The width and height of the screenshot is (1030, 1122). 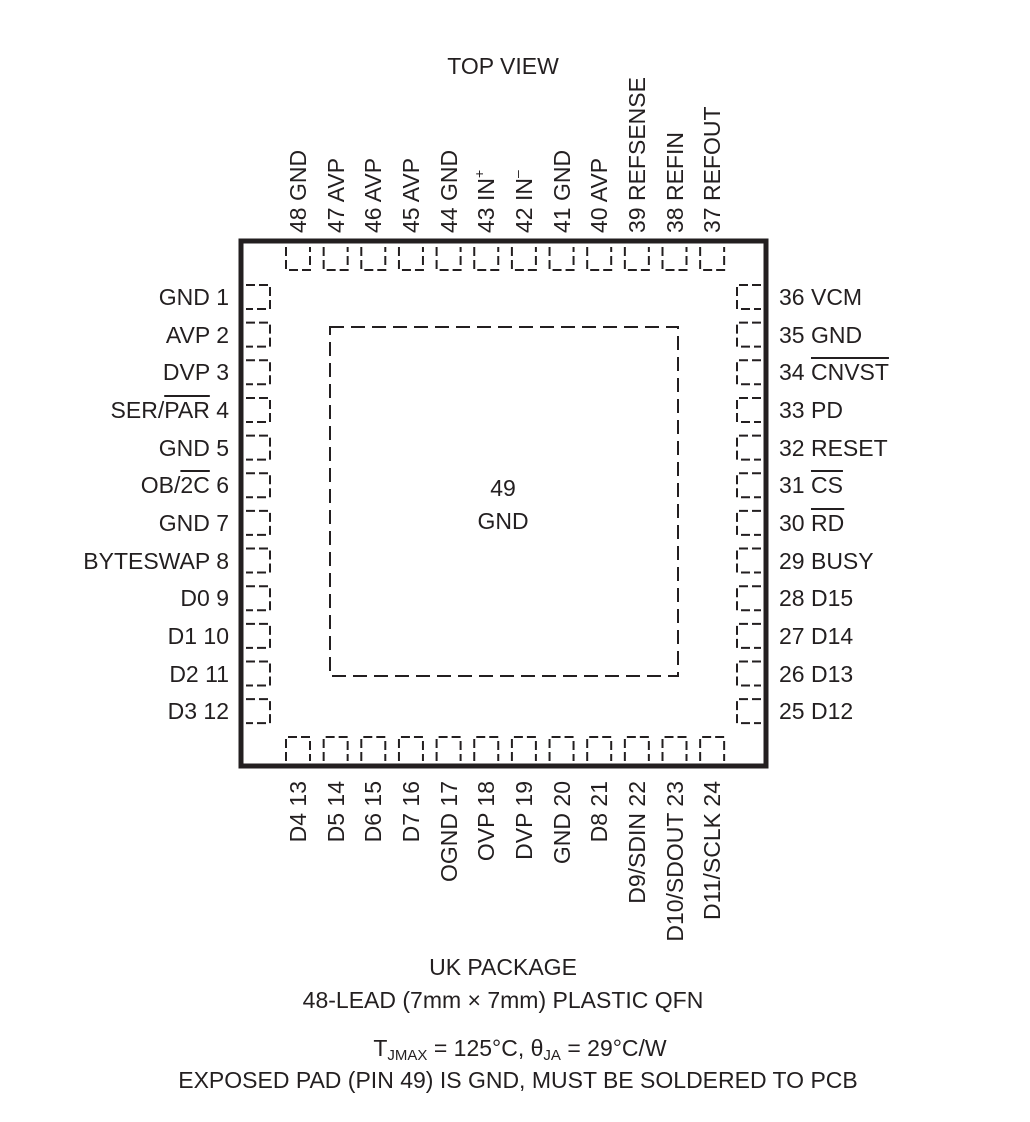 What do you see at coordinates (448, 844) in the screenshot?
I see `pin-text: OGND` at bounding box center [448, 844].